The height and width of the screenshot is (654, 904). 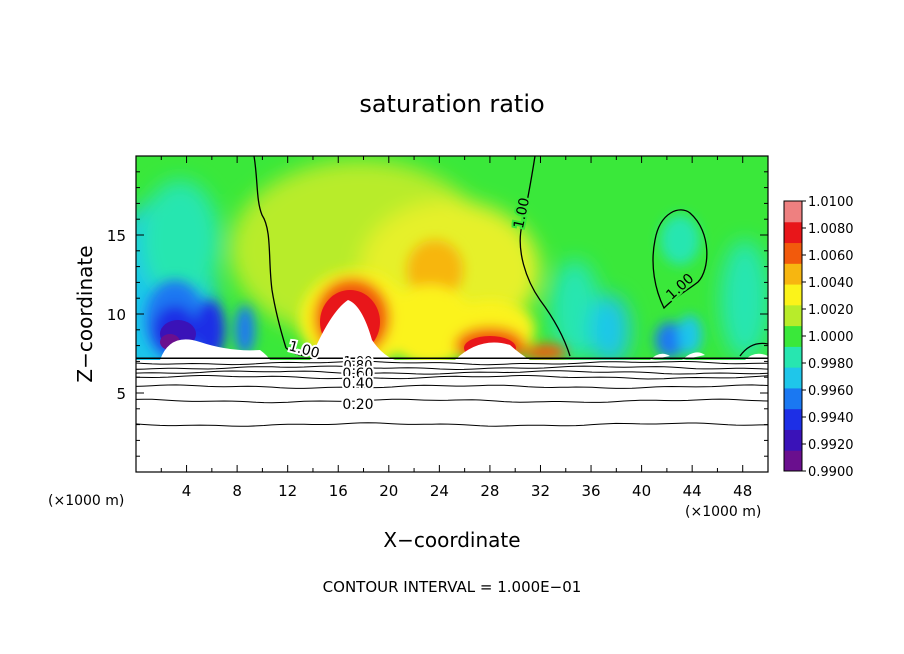 What do you see at coordinates (831, 472) in the screenshot?
I see `colorbar-tick-label: 0.9900` at bounding box center [831, 472].